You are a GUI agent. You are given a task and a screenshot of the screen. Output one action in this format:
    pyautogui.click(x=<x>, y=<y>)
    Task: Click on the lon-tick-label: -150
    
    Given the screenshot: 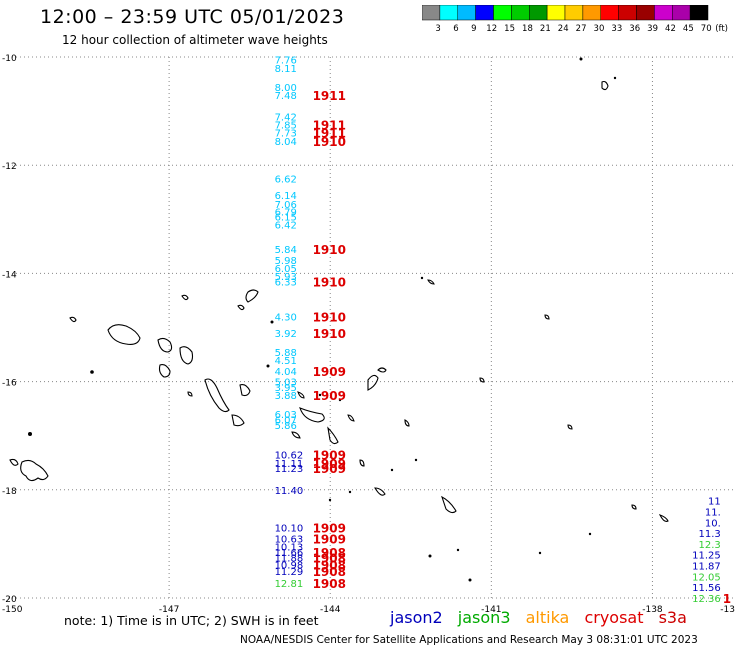 What is the action you would take?
    pyautogui.click(x=12, y=610)
    